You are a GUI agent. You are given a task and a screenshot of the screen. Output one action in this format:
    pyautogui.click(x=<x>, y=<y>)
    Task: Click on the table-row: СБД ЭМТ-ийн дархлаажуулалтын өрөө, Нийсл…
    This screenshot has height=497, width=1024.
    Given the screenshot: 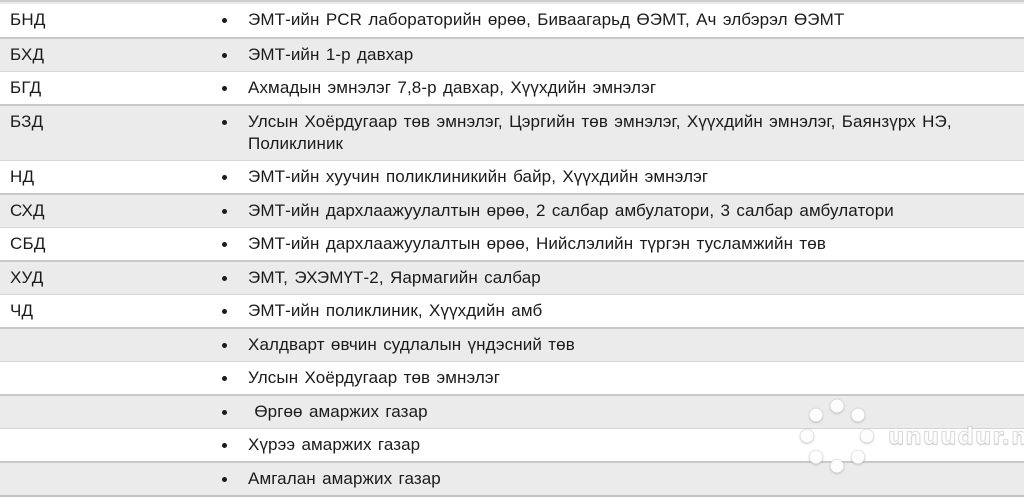 What is the action you would take?
    pyautogui.click(x=512, y=243)
    